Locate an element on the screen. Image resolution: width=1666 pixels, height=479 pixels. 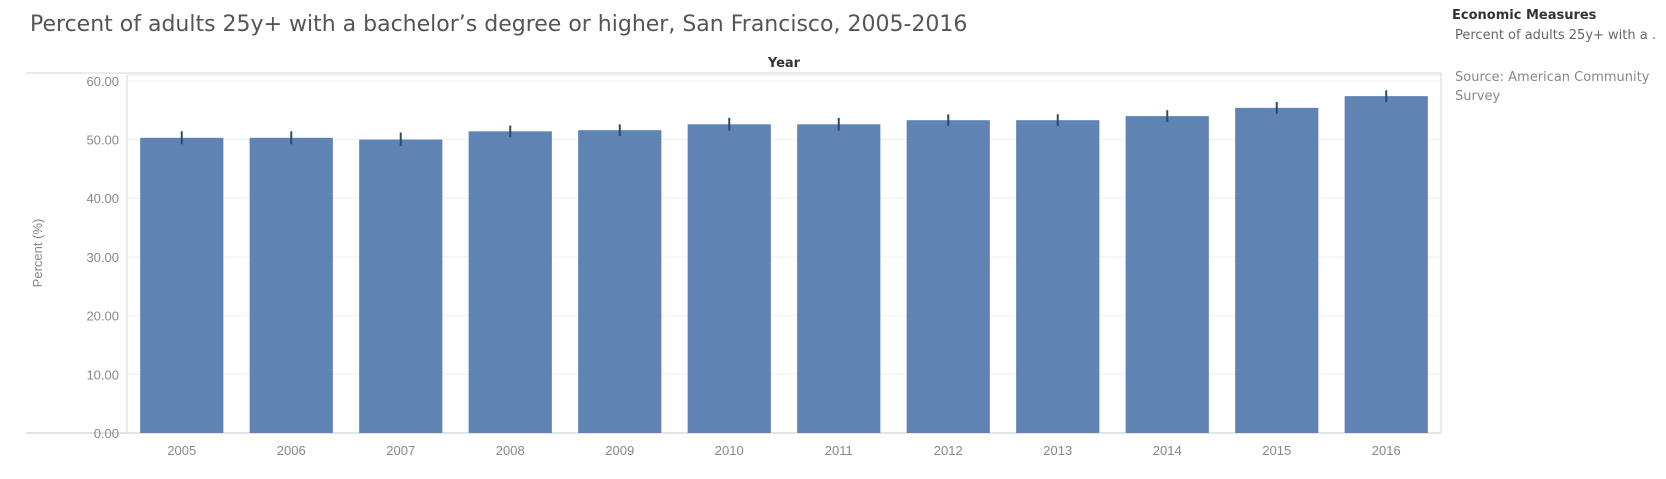
x-tick-label: 2012 is located at coordinates (948, 450).